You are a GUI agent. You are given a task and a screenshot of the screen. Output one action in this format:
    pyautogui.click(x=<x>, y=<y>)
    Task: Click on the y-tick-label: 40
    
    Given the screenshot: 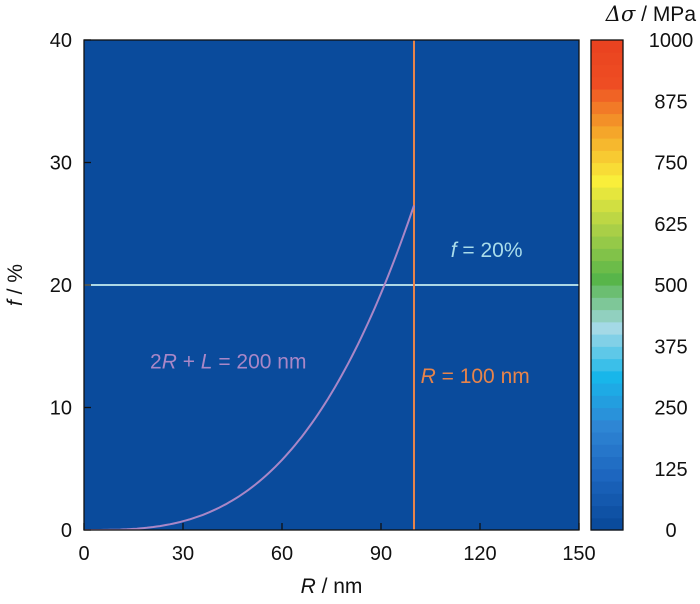 What is the action you would take?
    pyautogui.click(x=61, y=41)
    